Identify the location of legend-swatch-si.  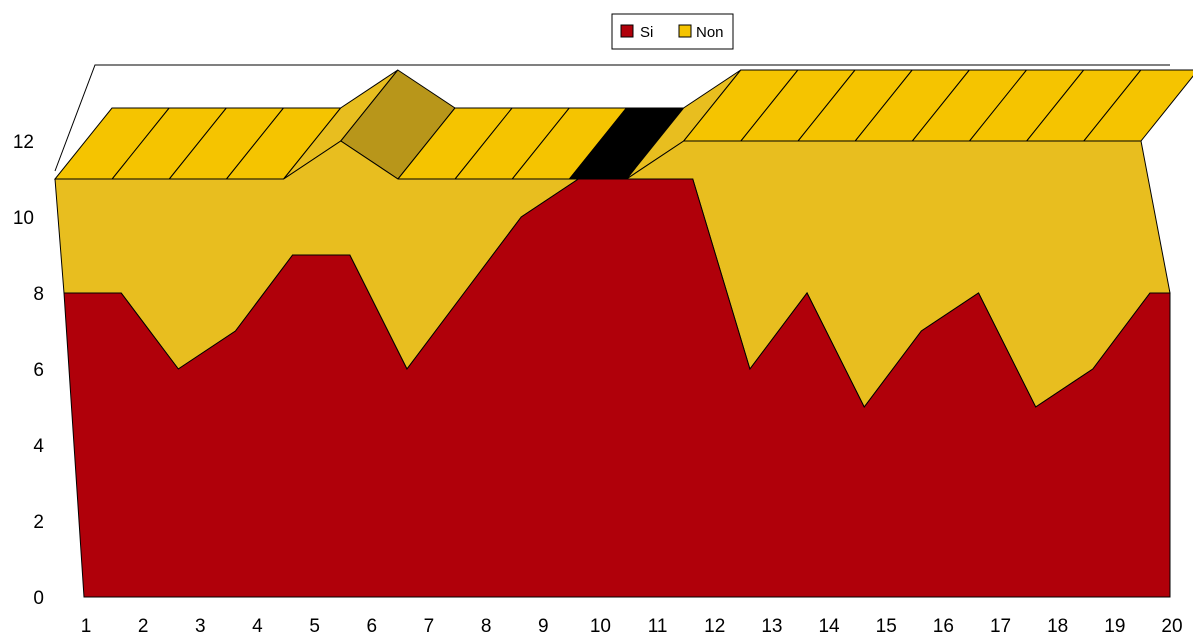
(627, 31).